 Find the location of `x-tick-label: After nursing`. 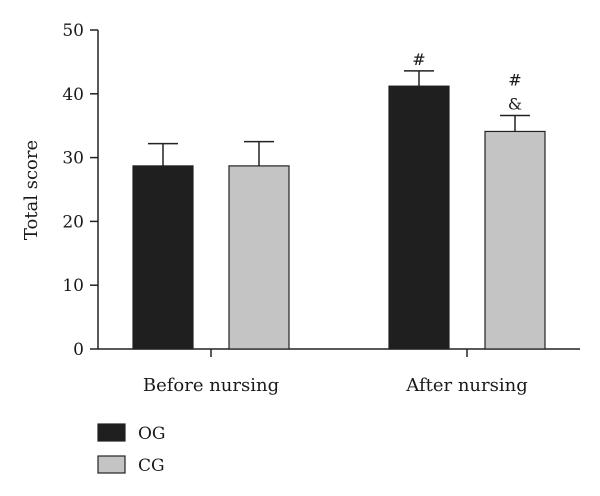

x-tick-label: After nursing is located at coordinates (466, 385).